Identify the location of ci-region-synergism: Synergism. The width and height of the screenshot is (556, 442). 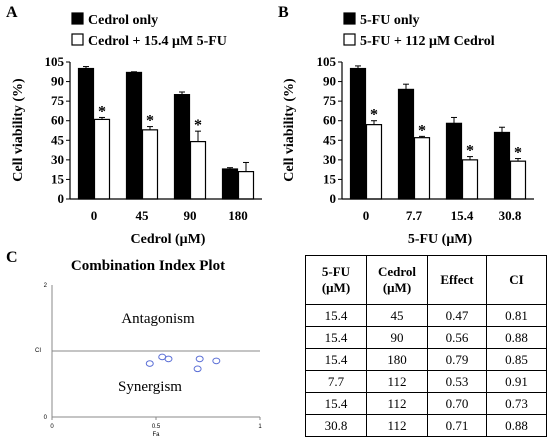
(150, 387).